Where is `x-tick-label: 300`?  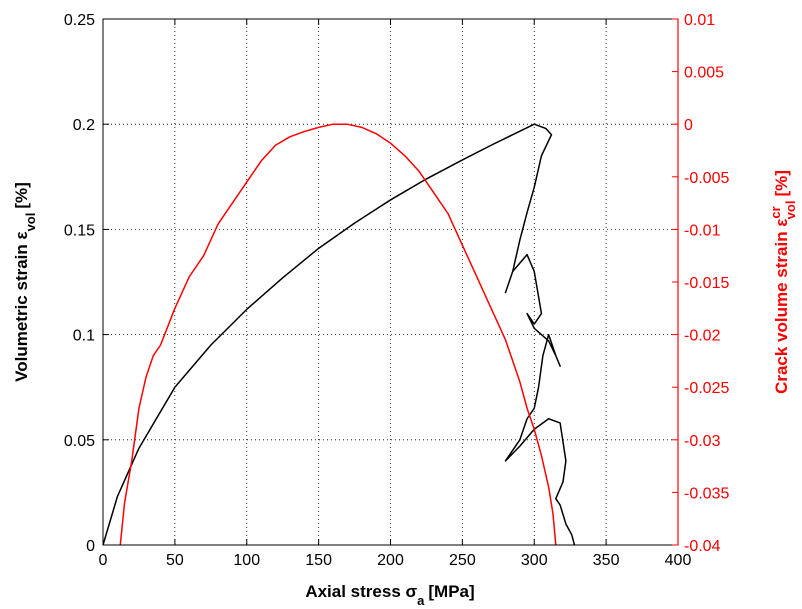 x-tick-label: 300 is located at coordinates (534, 560).